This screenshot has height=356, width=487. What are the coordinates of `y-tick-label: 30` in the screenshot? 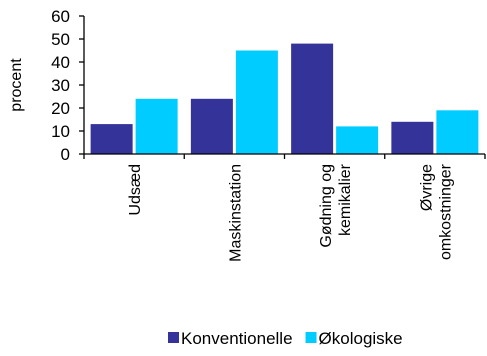 It's located at (60, 85).